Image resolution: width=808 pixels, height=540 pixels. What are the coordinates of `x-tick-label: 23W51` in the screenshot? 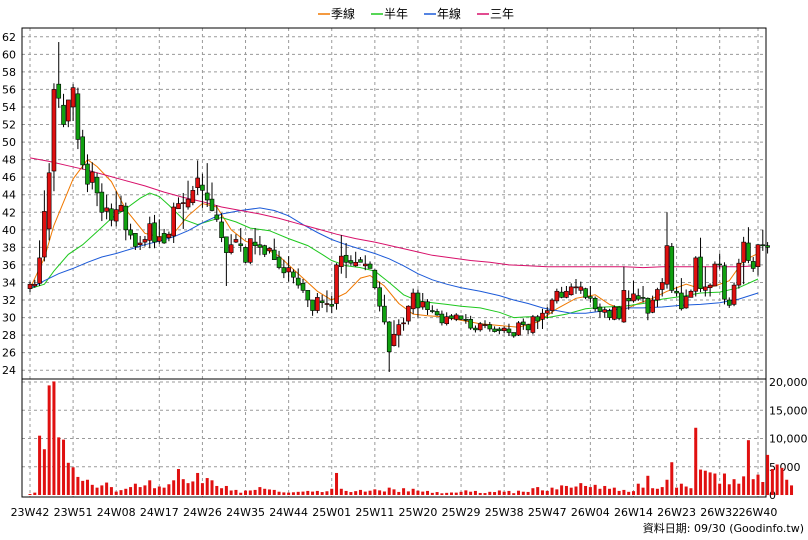 It's located at (73, 512).